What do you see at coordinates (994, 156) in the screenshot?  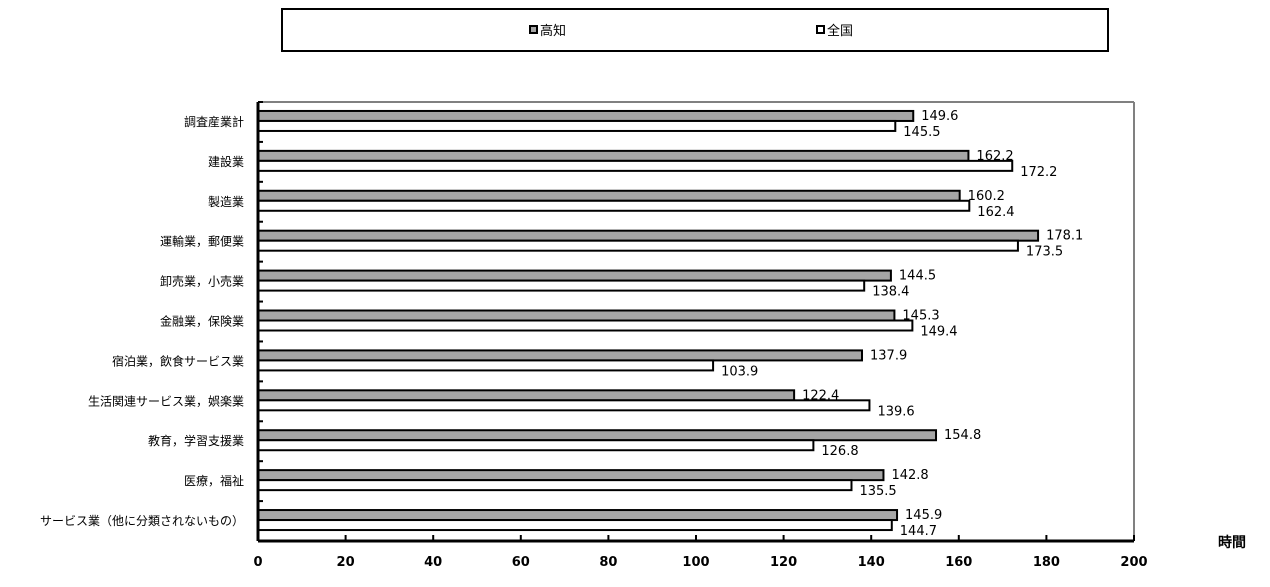 I see `value-label-kochi-2: 162.2` at bounding box center [994, 156].